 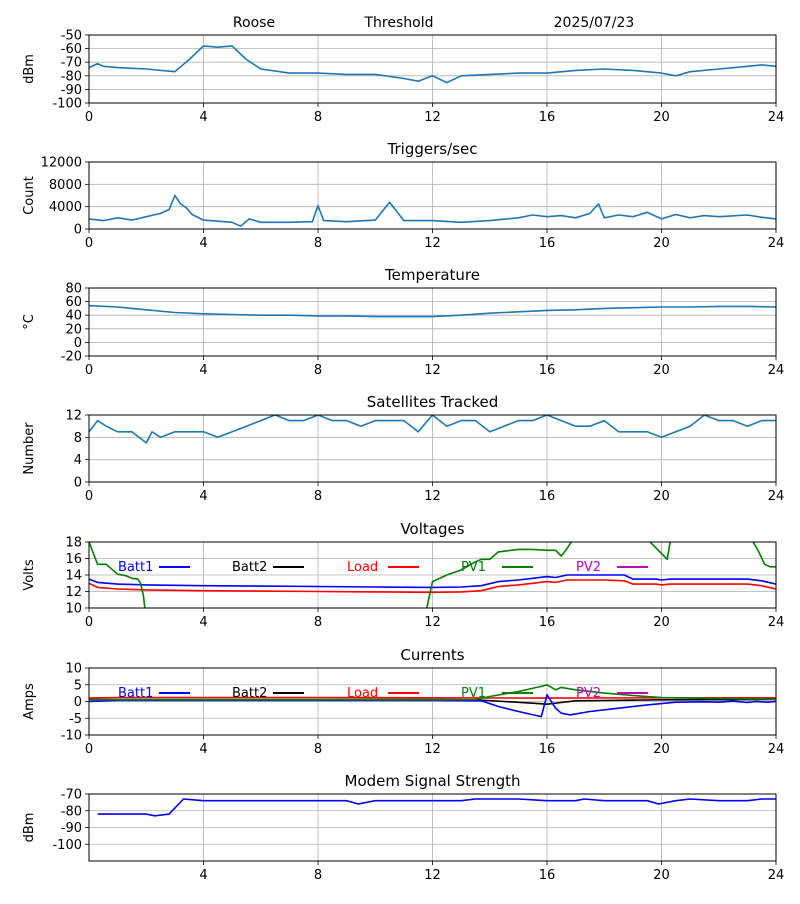 What do you see at coordinates (29, 195) in the screenshot?
I see `y-axis-label: Count` at bounding box center [29, 195].